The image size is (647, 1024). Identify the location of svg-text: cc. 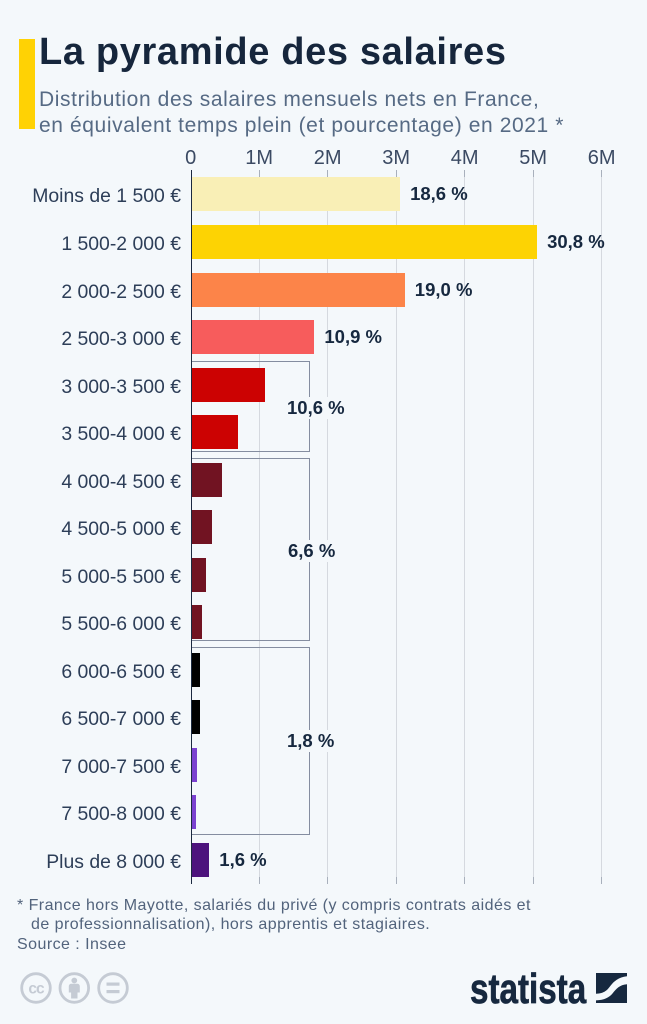
(36, 989).